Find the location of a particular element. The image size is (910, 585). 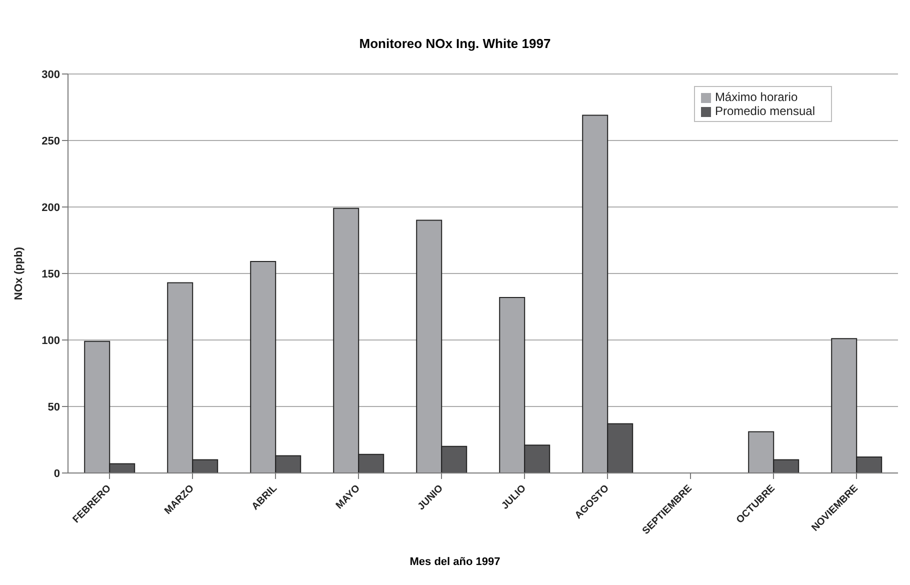

y-tick-label: 250 is located at coordinates (51, 141).